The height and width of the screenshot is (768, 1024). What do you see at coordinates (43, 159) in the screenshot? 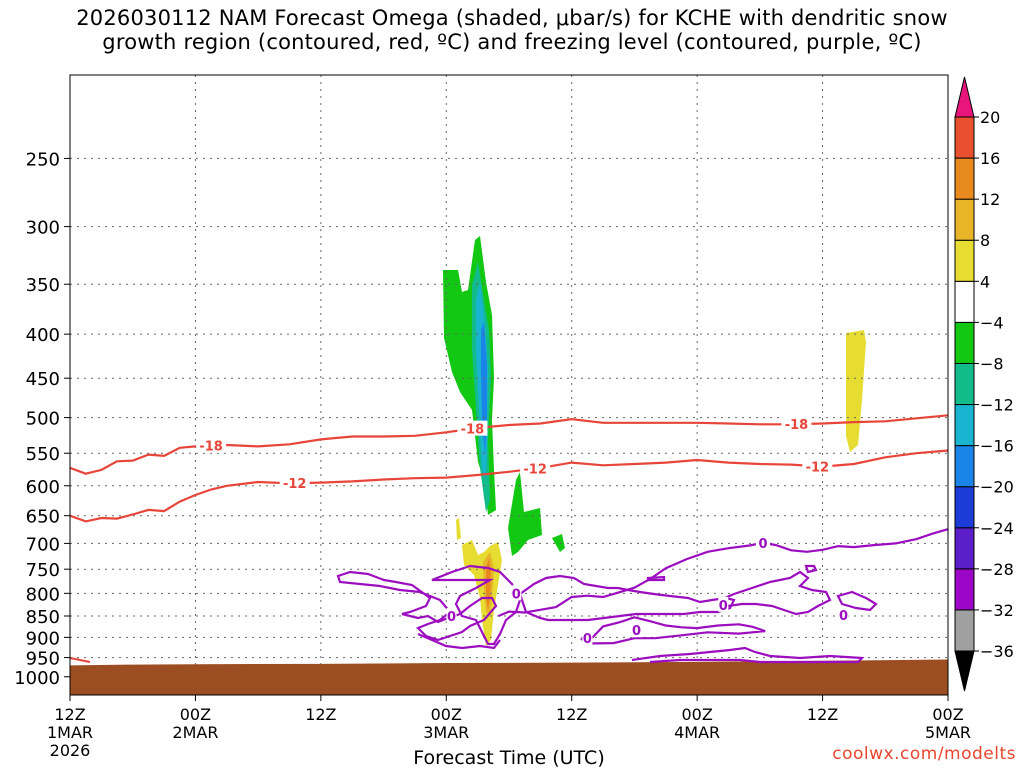
I see `y-tick-label: 250` at bounding box center [43, 159].